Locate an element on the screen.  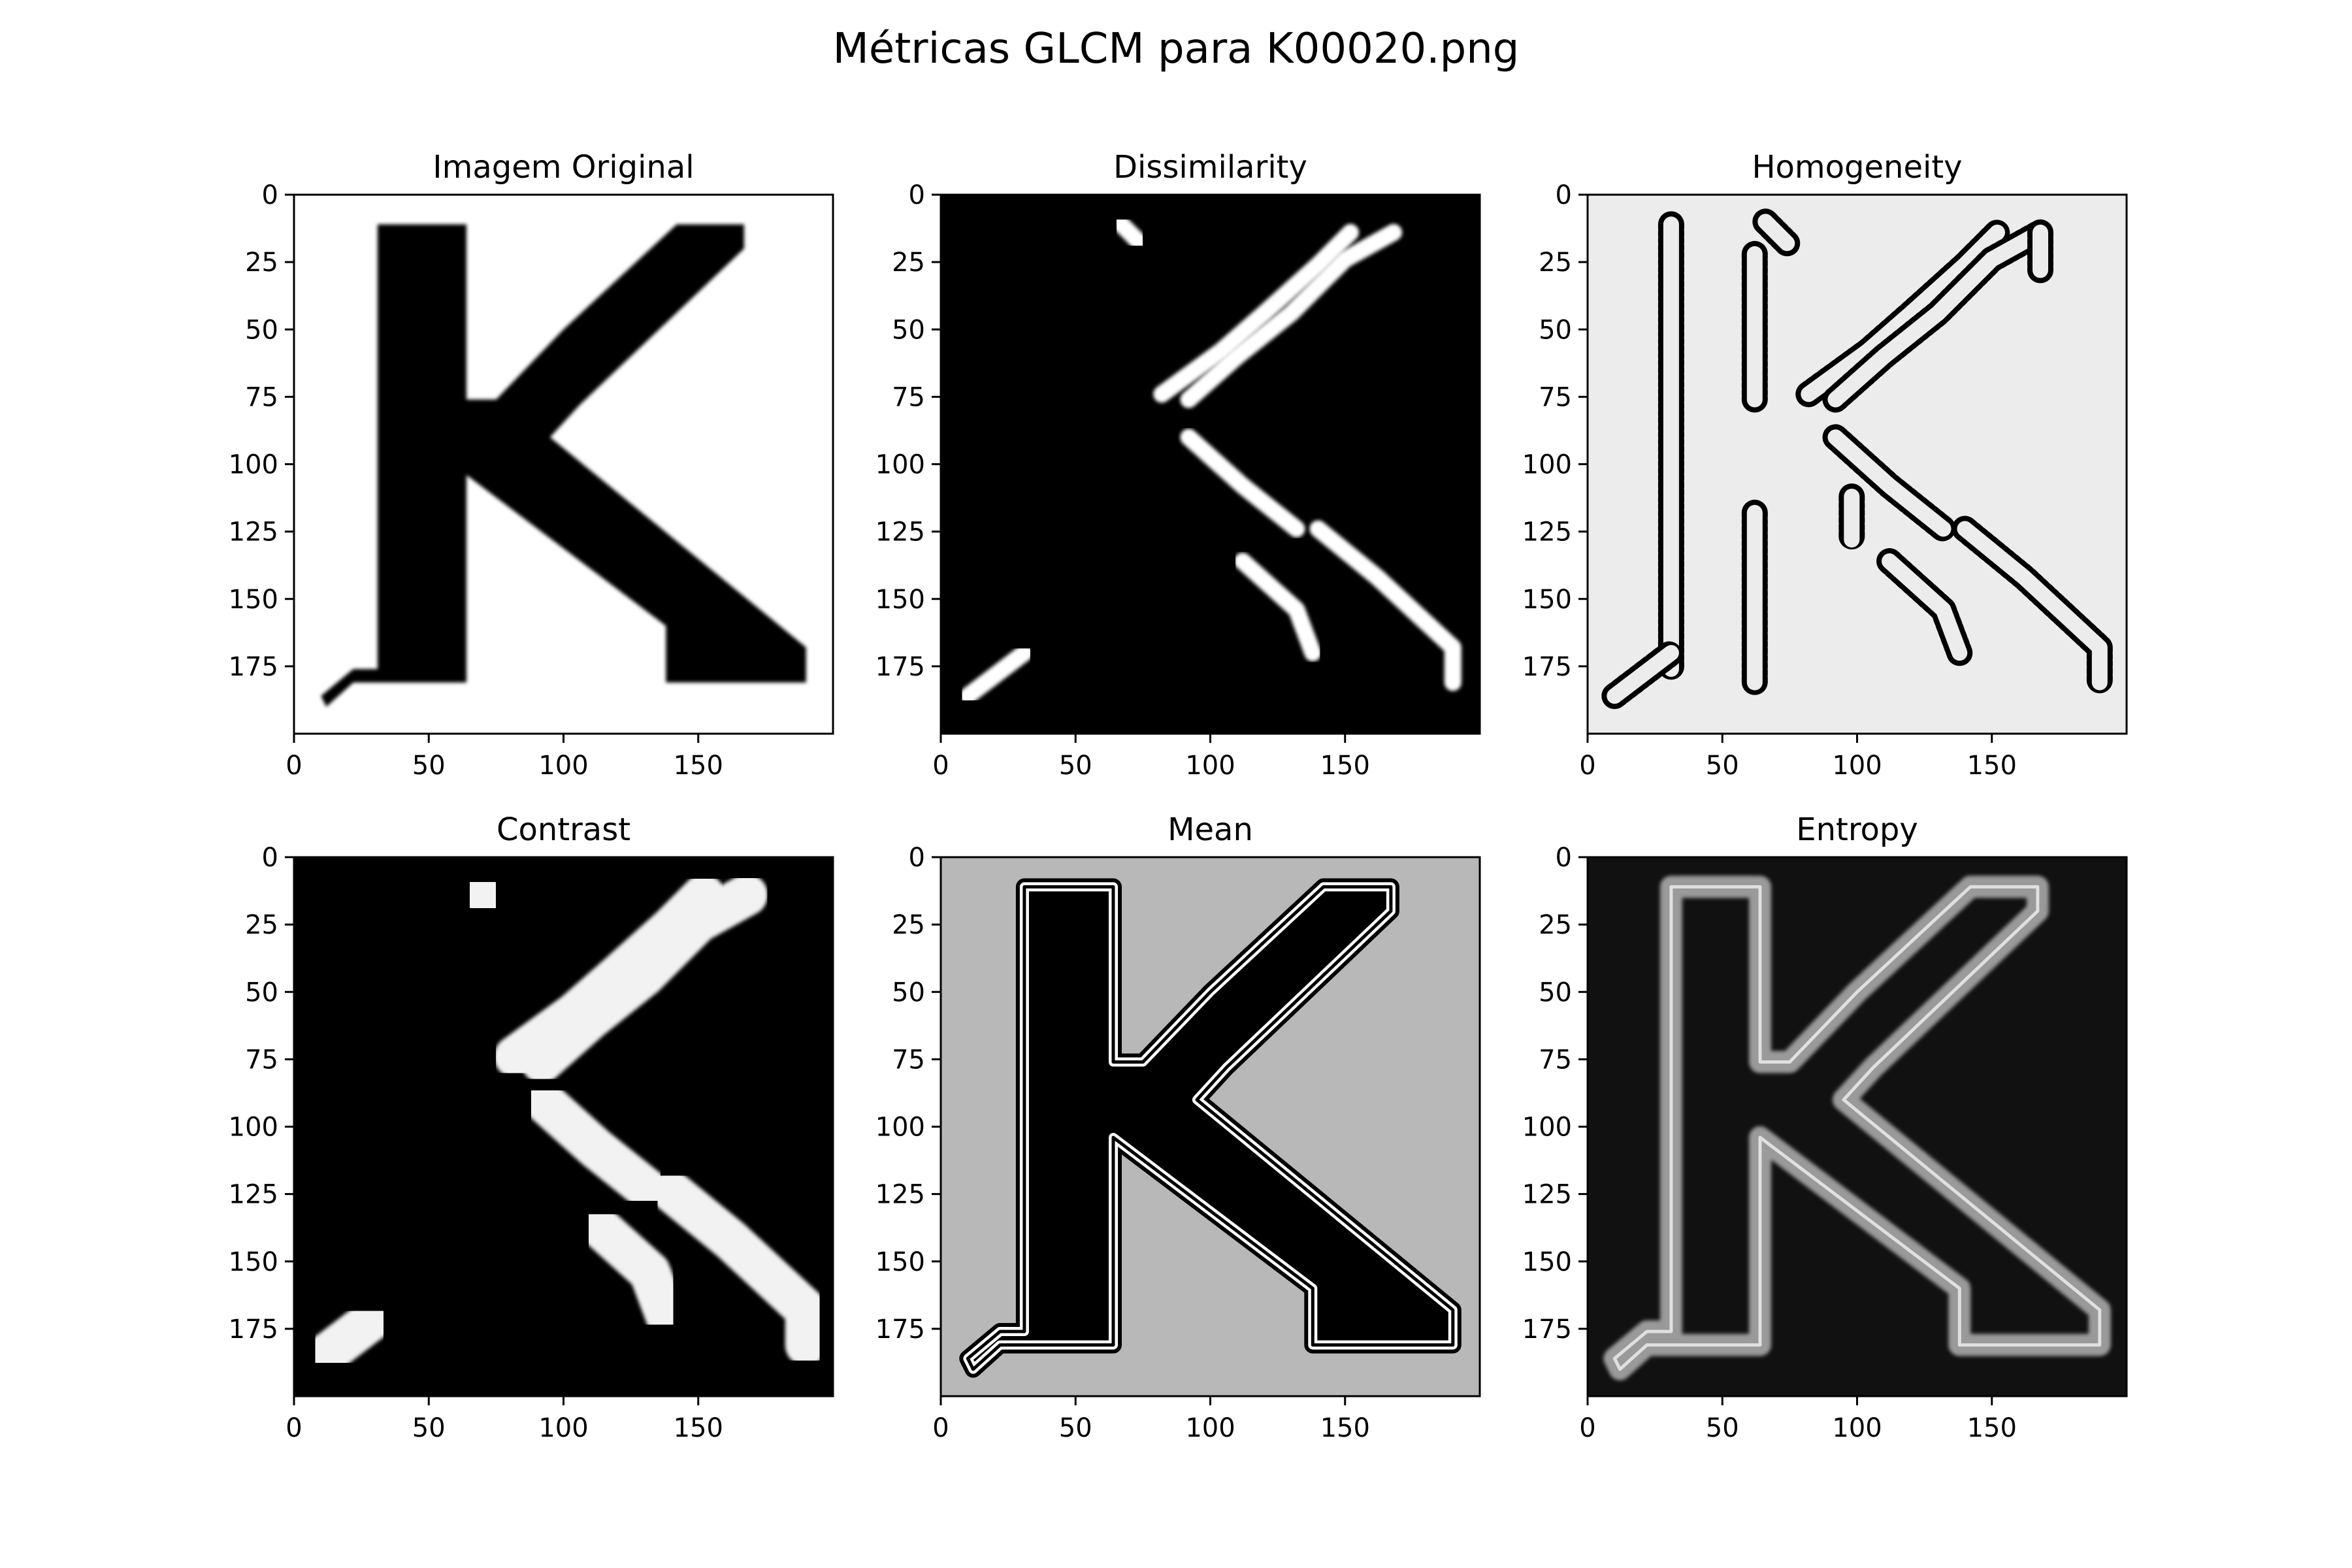
glyph-outline-core is located at coordinates (1857, 1128).